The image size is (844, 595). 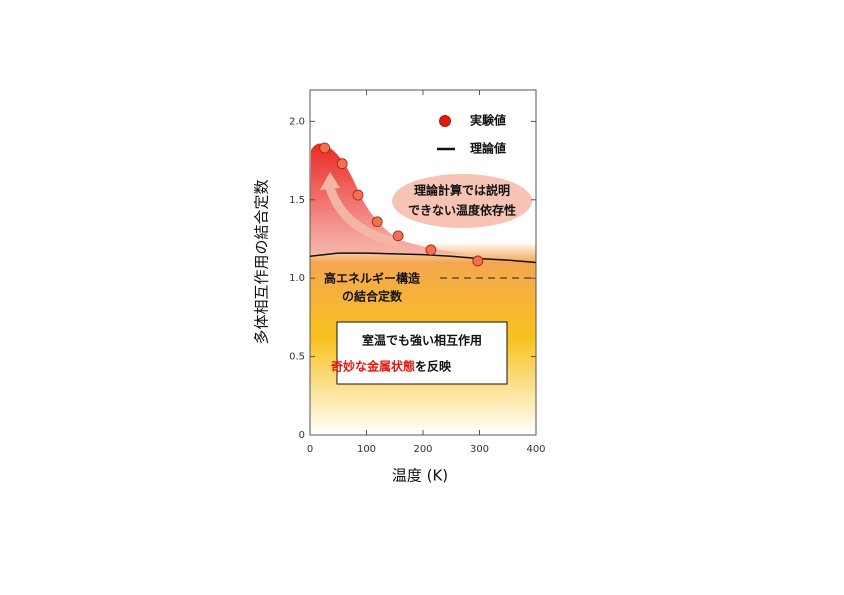 I want to click on x-axis-label: 温度 (K), so click(x=420, y=476).